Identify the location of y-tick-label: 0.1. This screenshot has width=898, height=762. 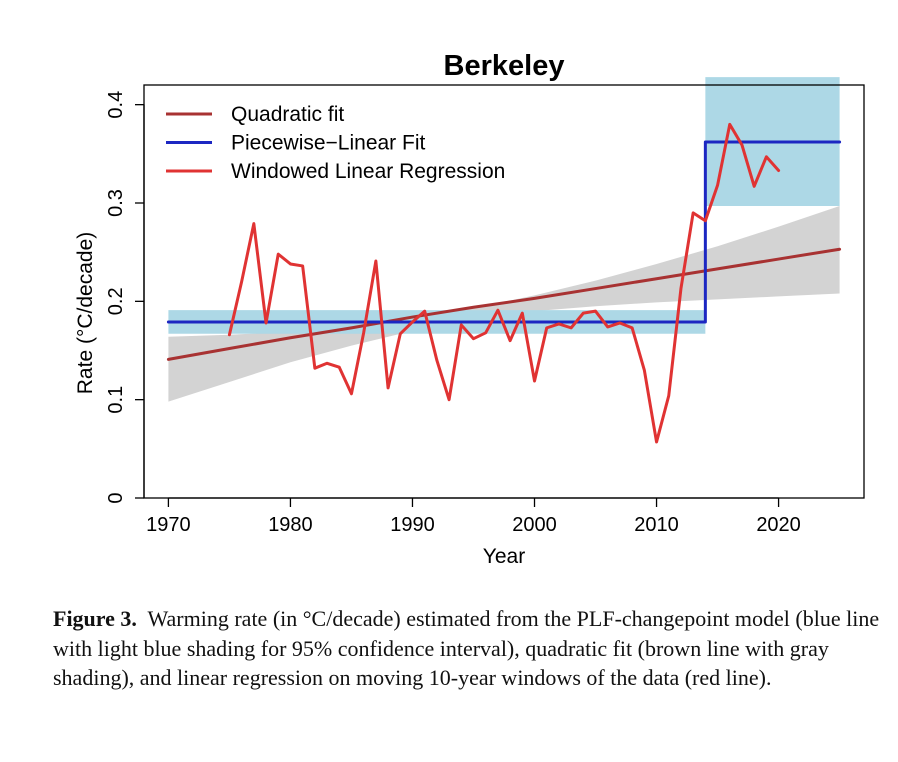
(116, 400).